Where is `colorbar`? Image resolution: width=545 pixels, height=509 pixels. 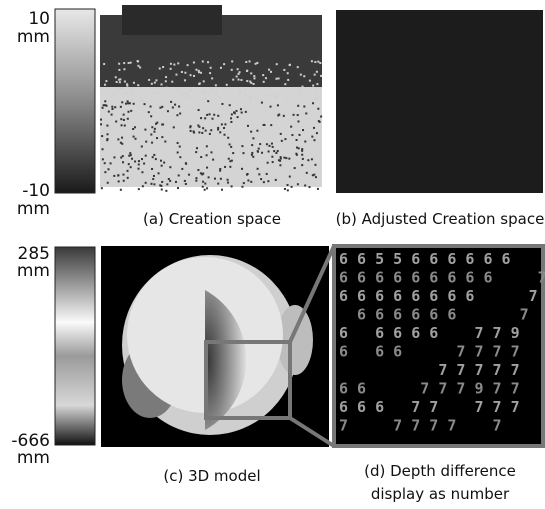 colorbar is located at coordinates (75, 101).